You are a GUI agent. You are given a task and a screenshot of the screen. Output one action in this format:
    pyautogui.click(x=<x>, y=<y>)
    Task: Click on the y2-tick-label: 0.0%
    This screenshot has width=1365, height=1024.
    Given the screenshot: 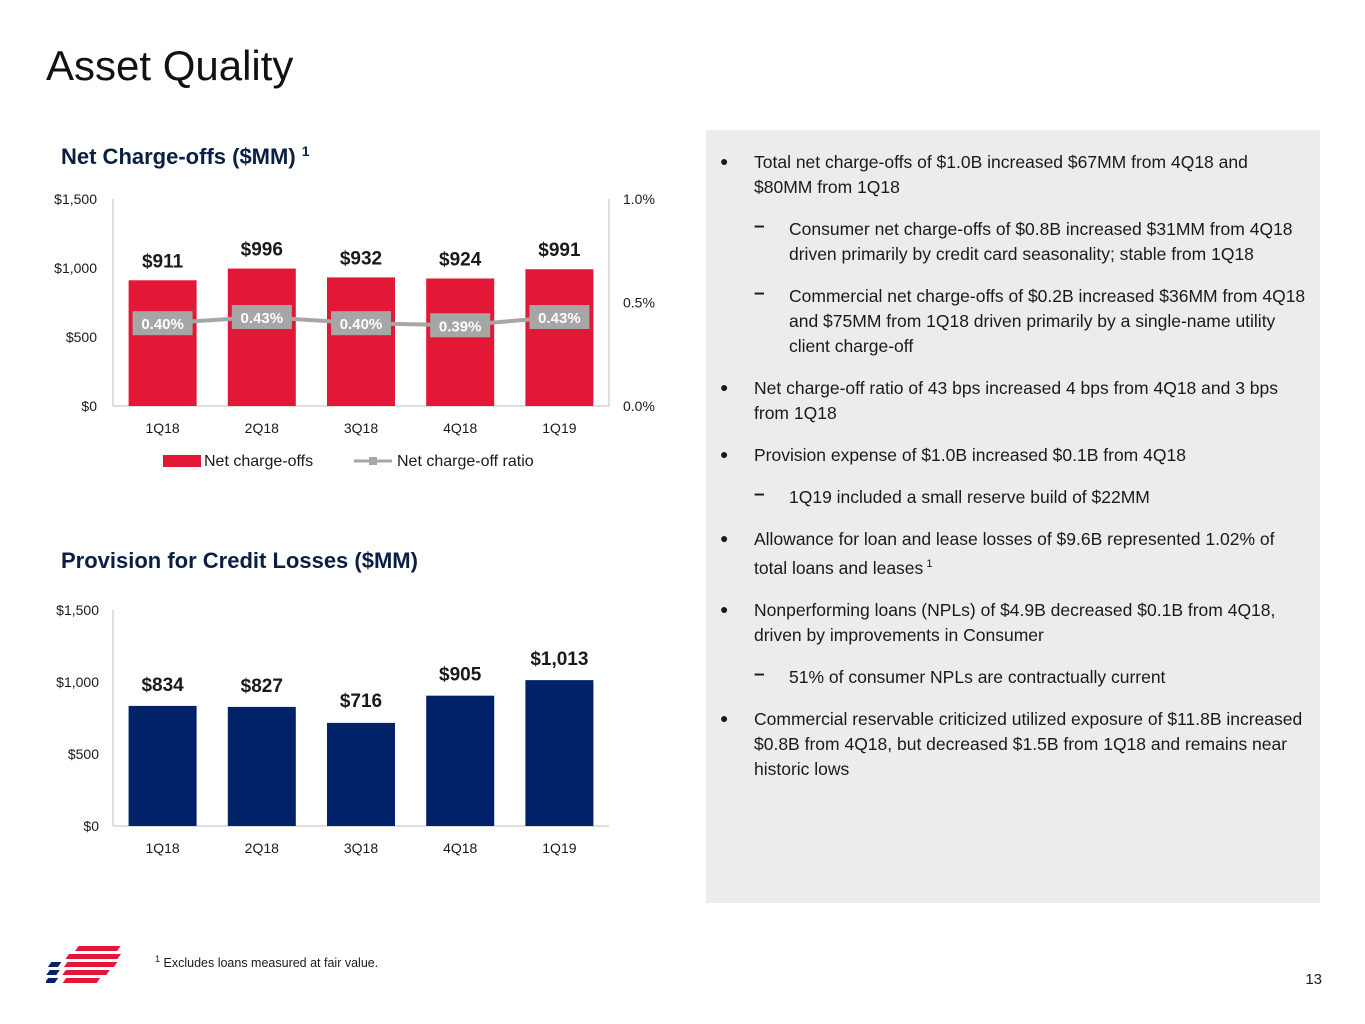 What is the action you would take?
    pyautogui.click(x=639, y=406)
    